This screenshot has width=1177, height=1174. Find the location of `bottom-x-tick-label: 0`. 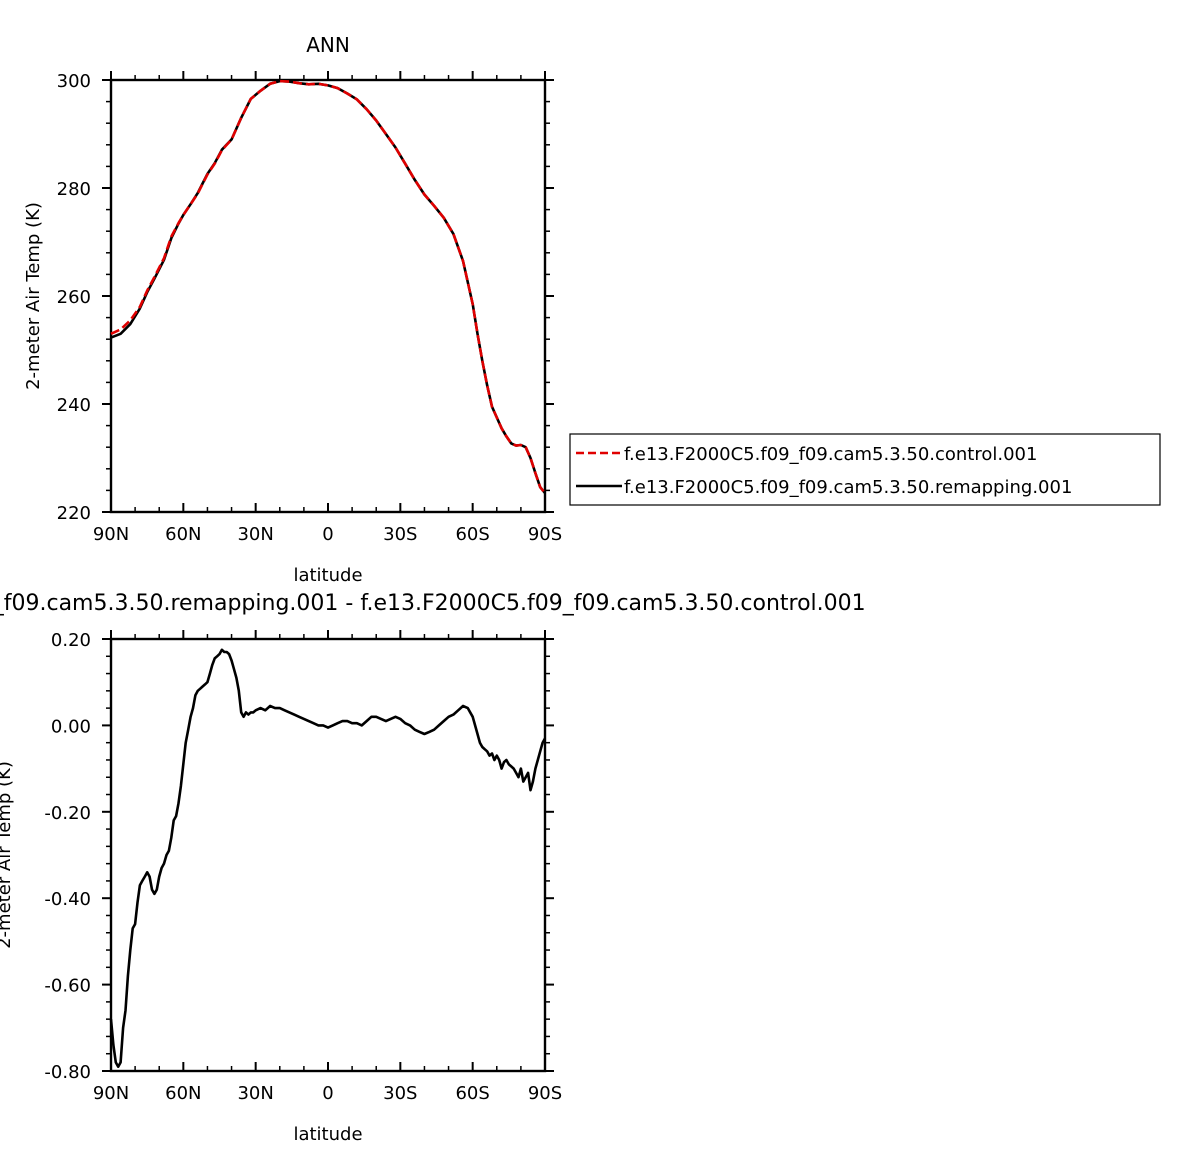

bottom-x-tick-label: 0 is located at coordinates (327, 1093).